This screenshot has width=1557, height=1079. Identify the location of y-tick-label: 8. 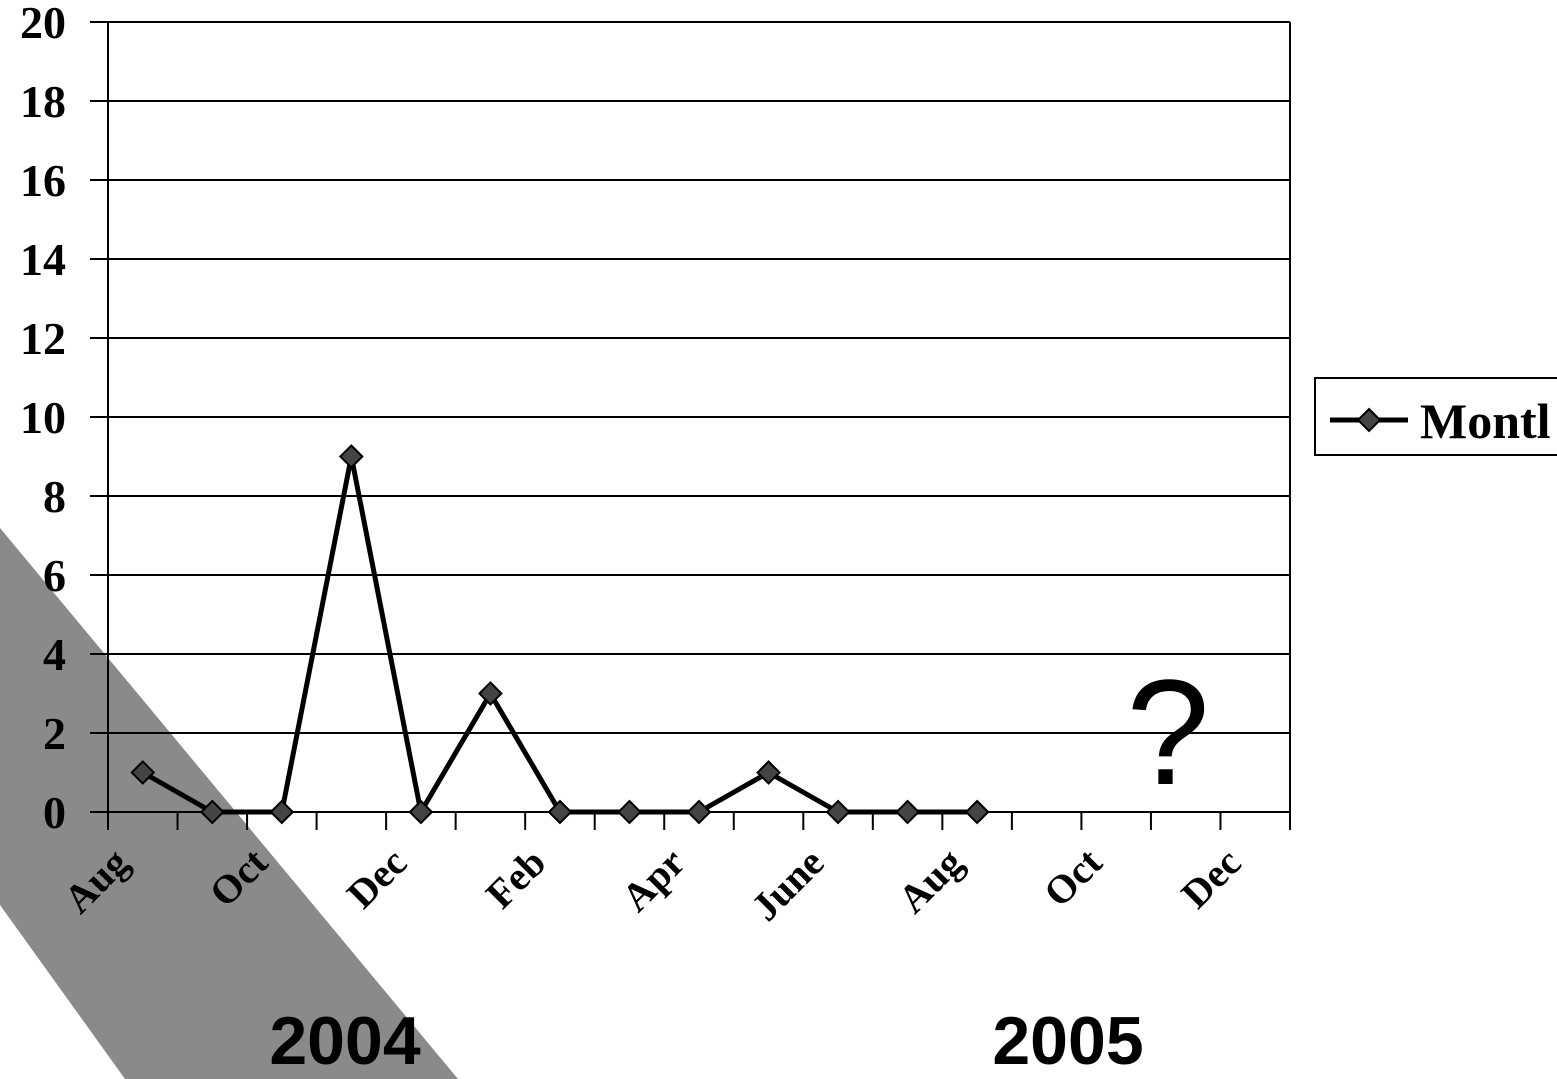
(54, 496).